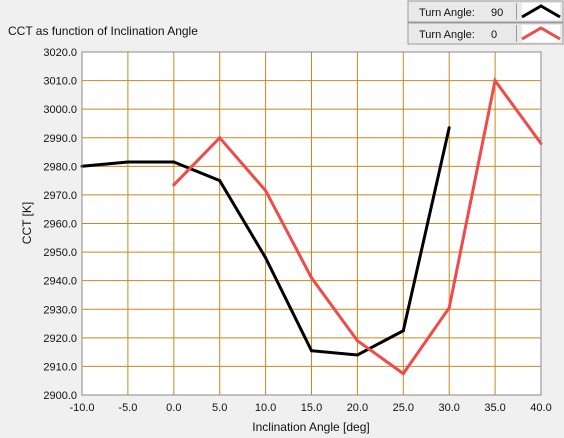 This screenshot has width=564, height=438. What do you see at coordinates (60, 110) in the screenshot?
I see `y-tick-label: 3000.0` at bounding box center [60, 110].